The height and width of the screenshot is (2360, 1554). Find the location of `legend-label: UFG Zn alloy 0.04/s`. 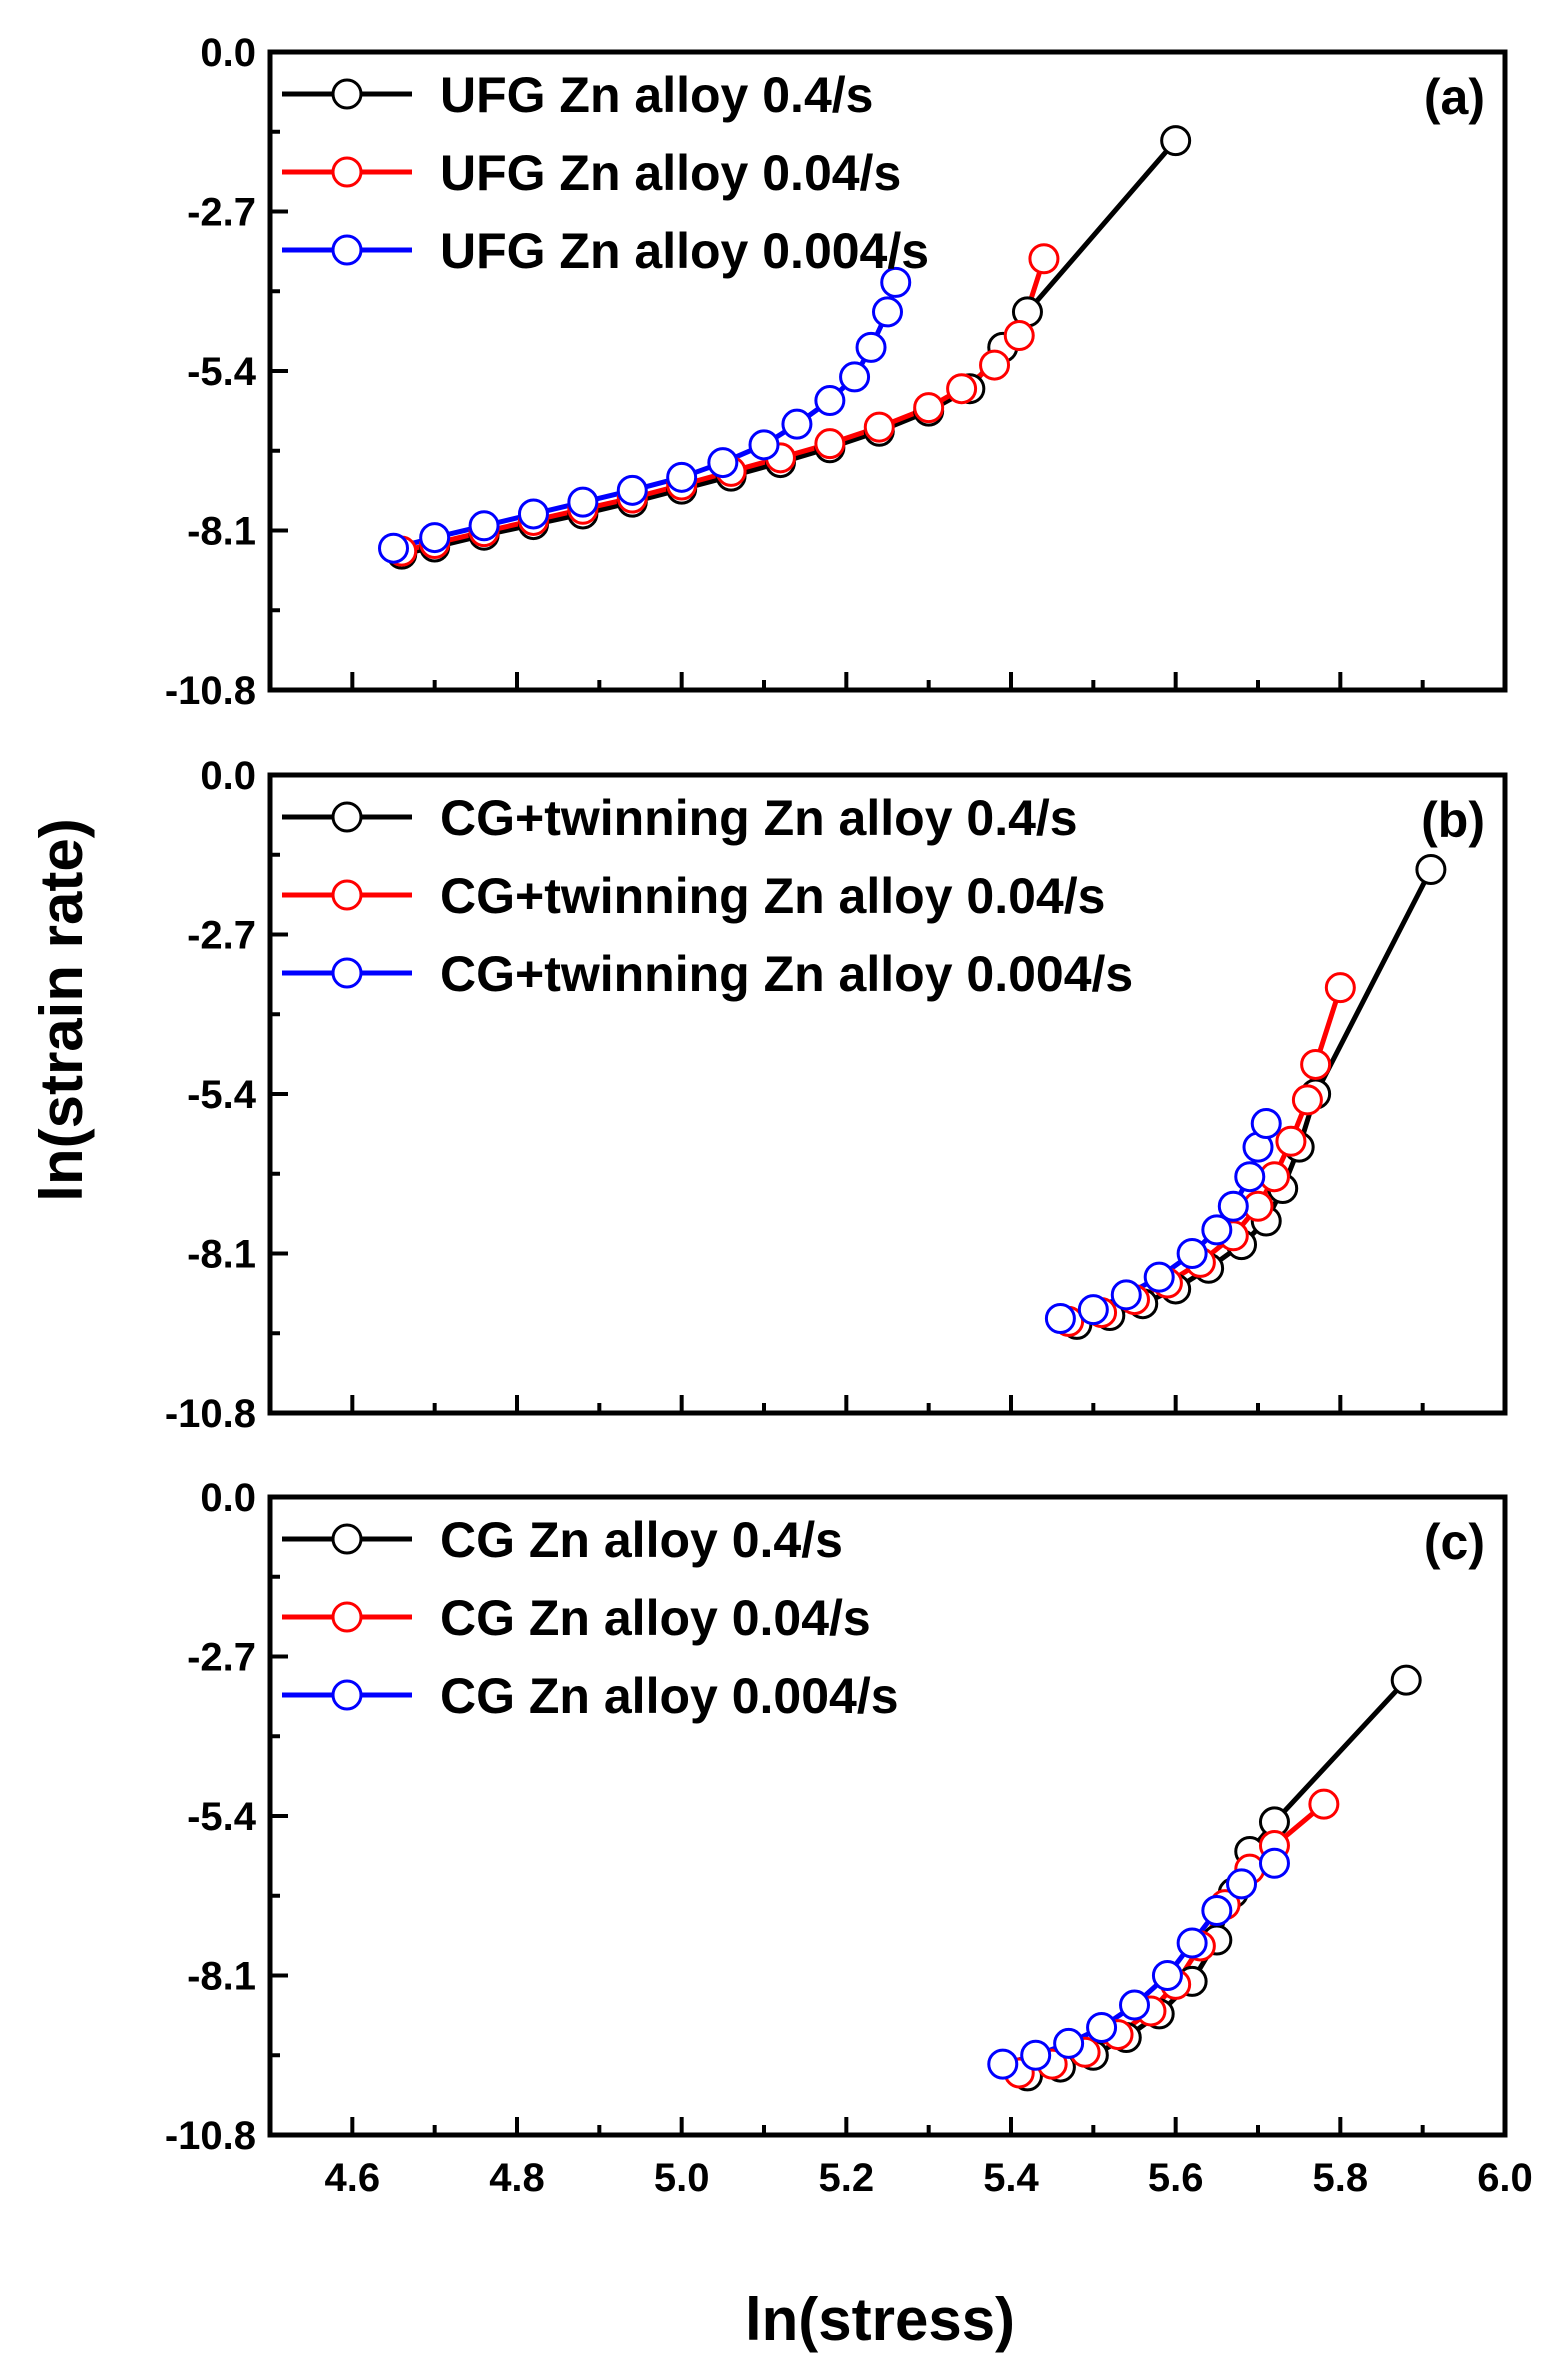

legend-label: UFG Zn alloy 0.04/s is located at coordinates (670, 173).